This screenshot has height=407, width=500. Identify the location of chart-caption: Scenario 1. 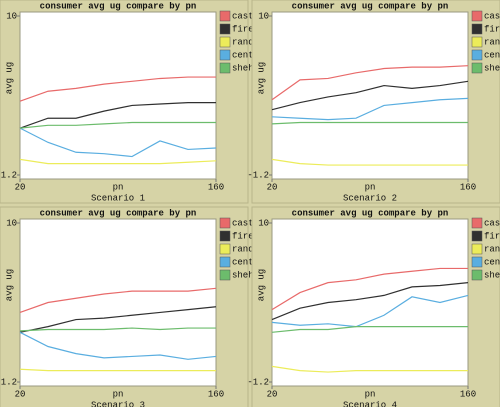
(118, 198).